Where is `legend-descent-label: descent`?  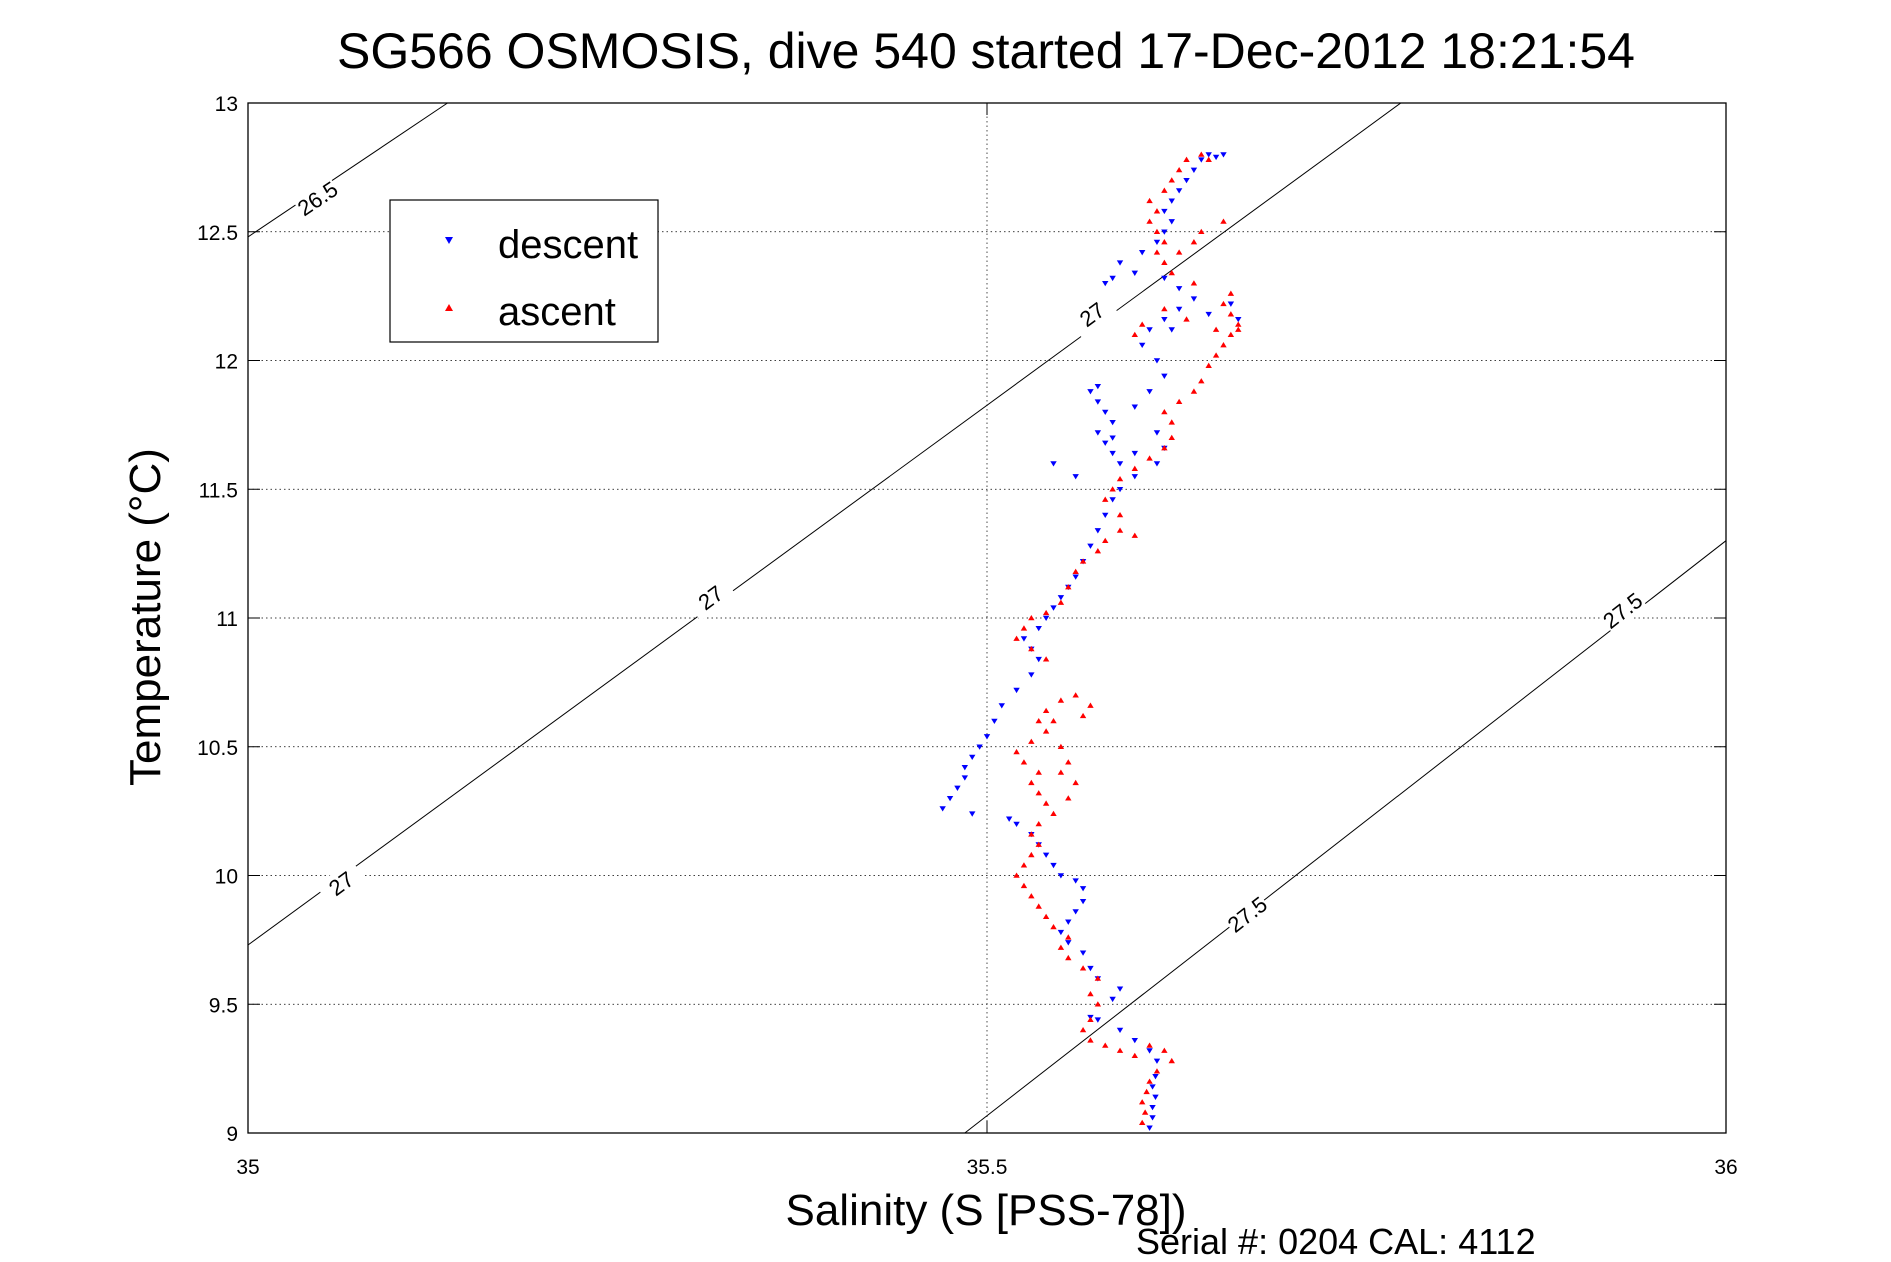
legend-descent-label: descent is located at coordinates (568, 245).